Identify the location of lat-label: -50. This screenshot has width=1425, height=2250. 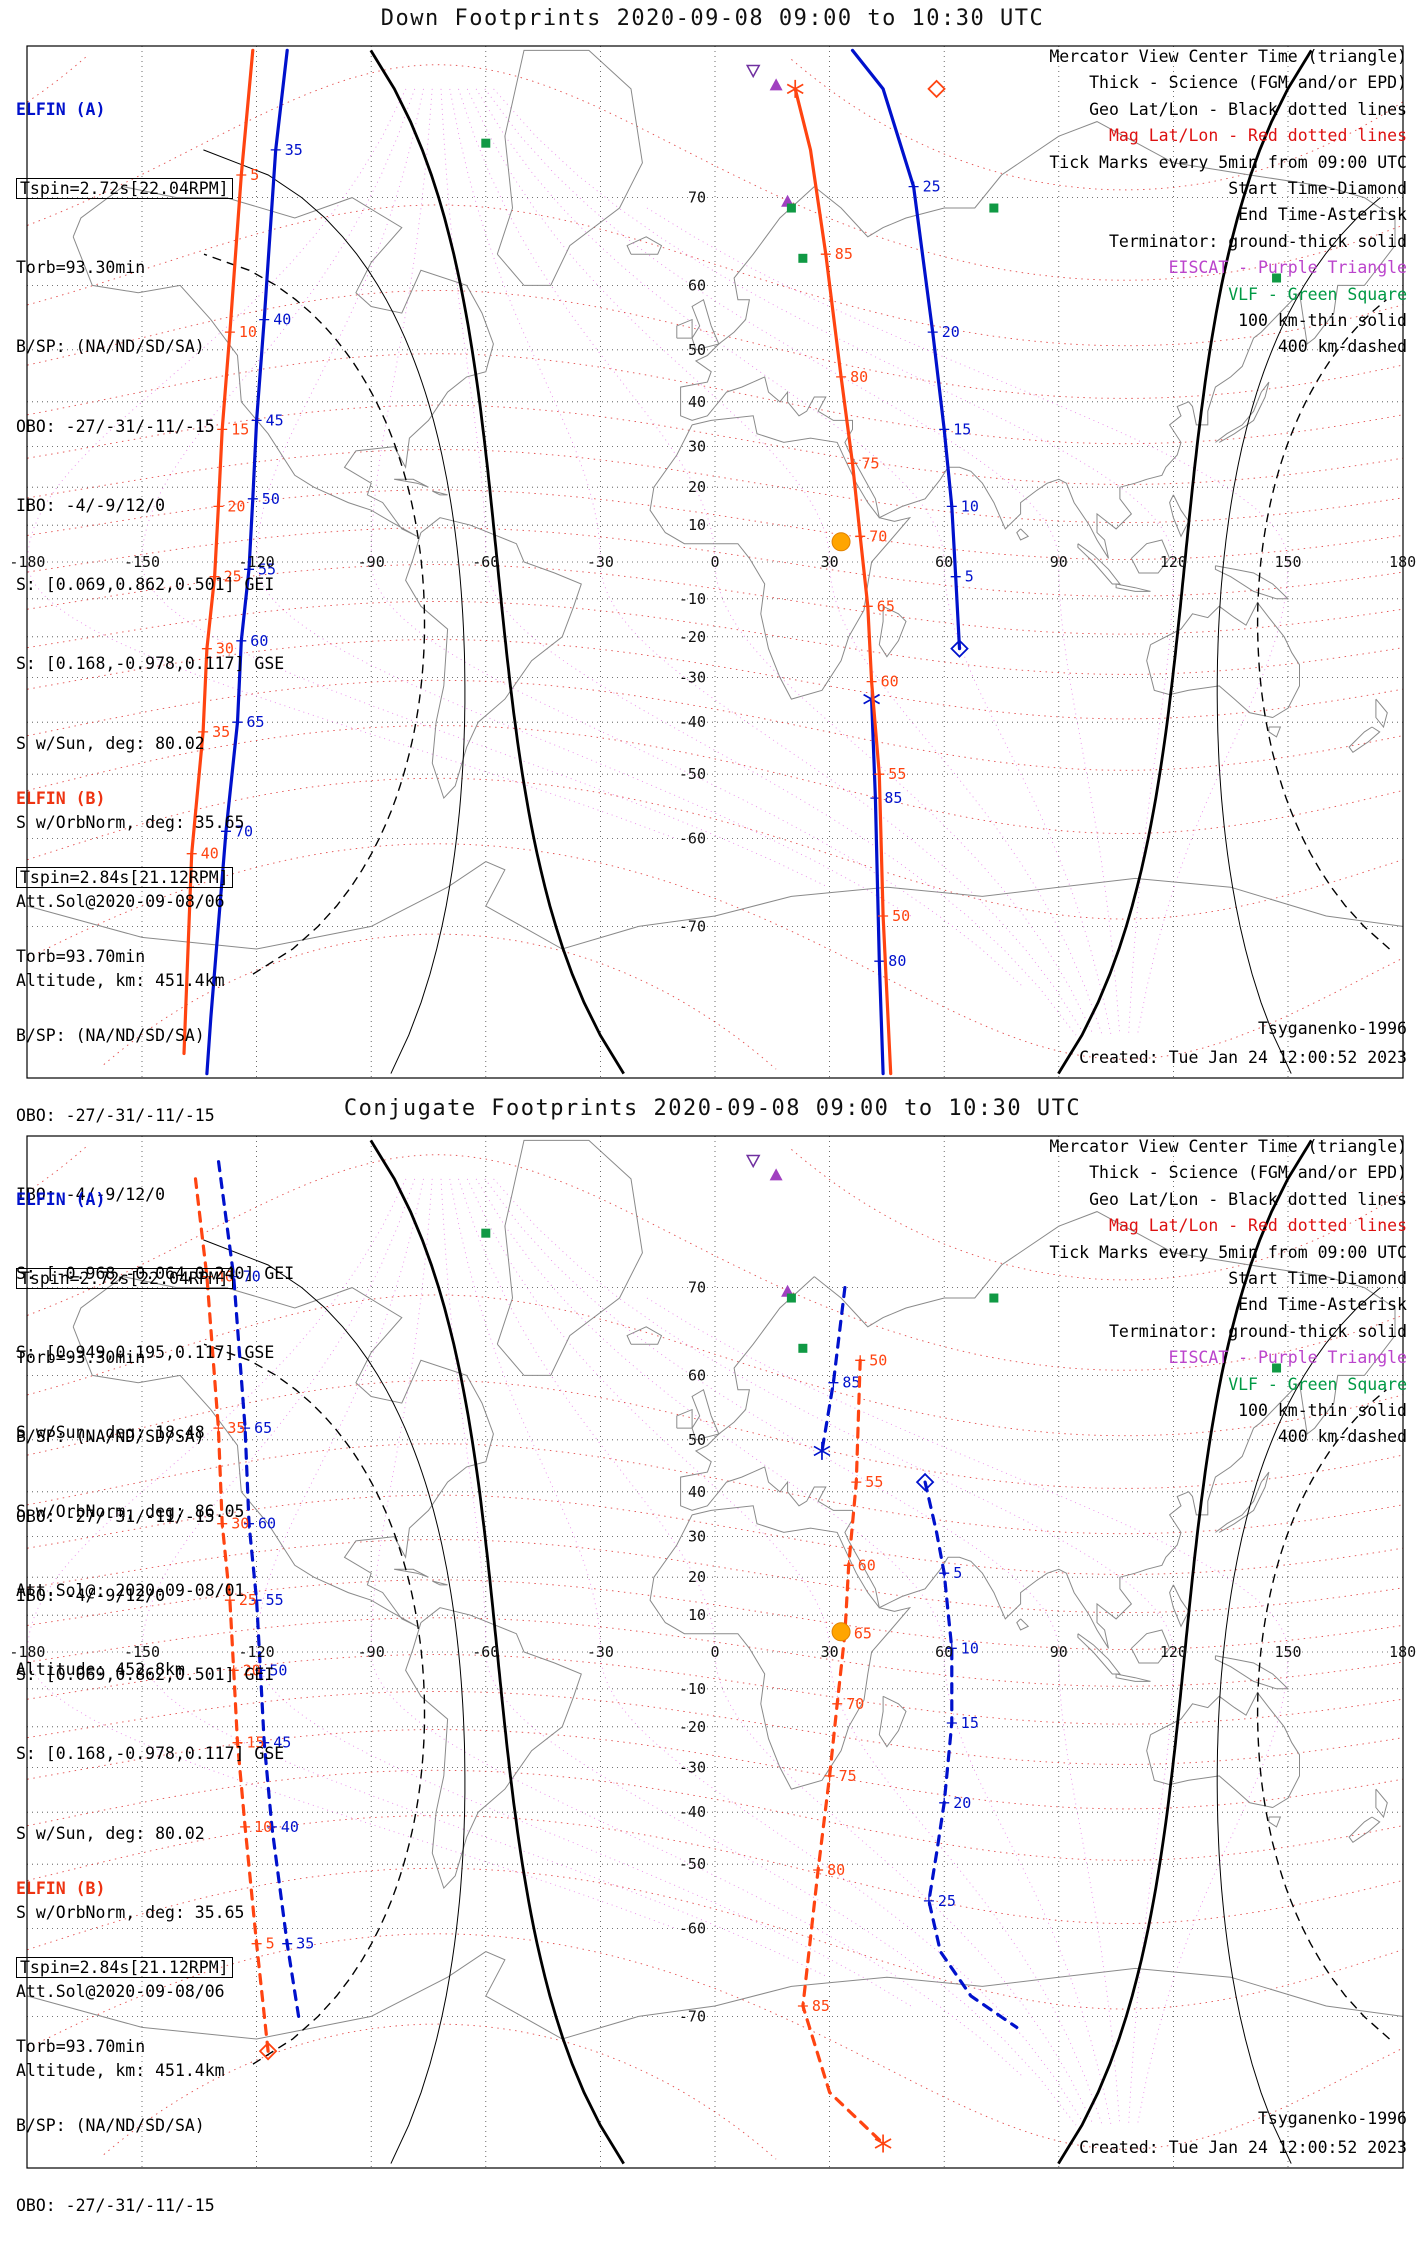
(692, 774).